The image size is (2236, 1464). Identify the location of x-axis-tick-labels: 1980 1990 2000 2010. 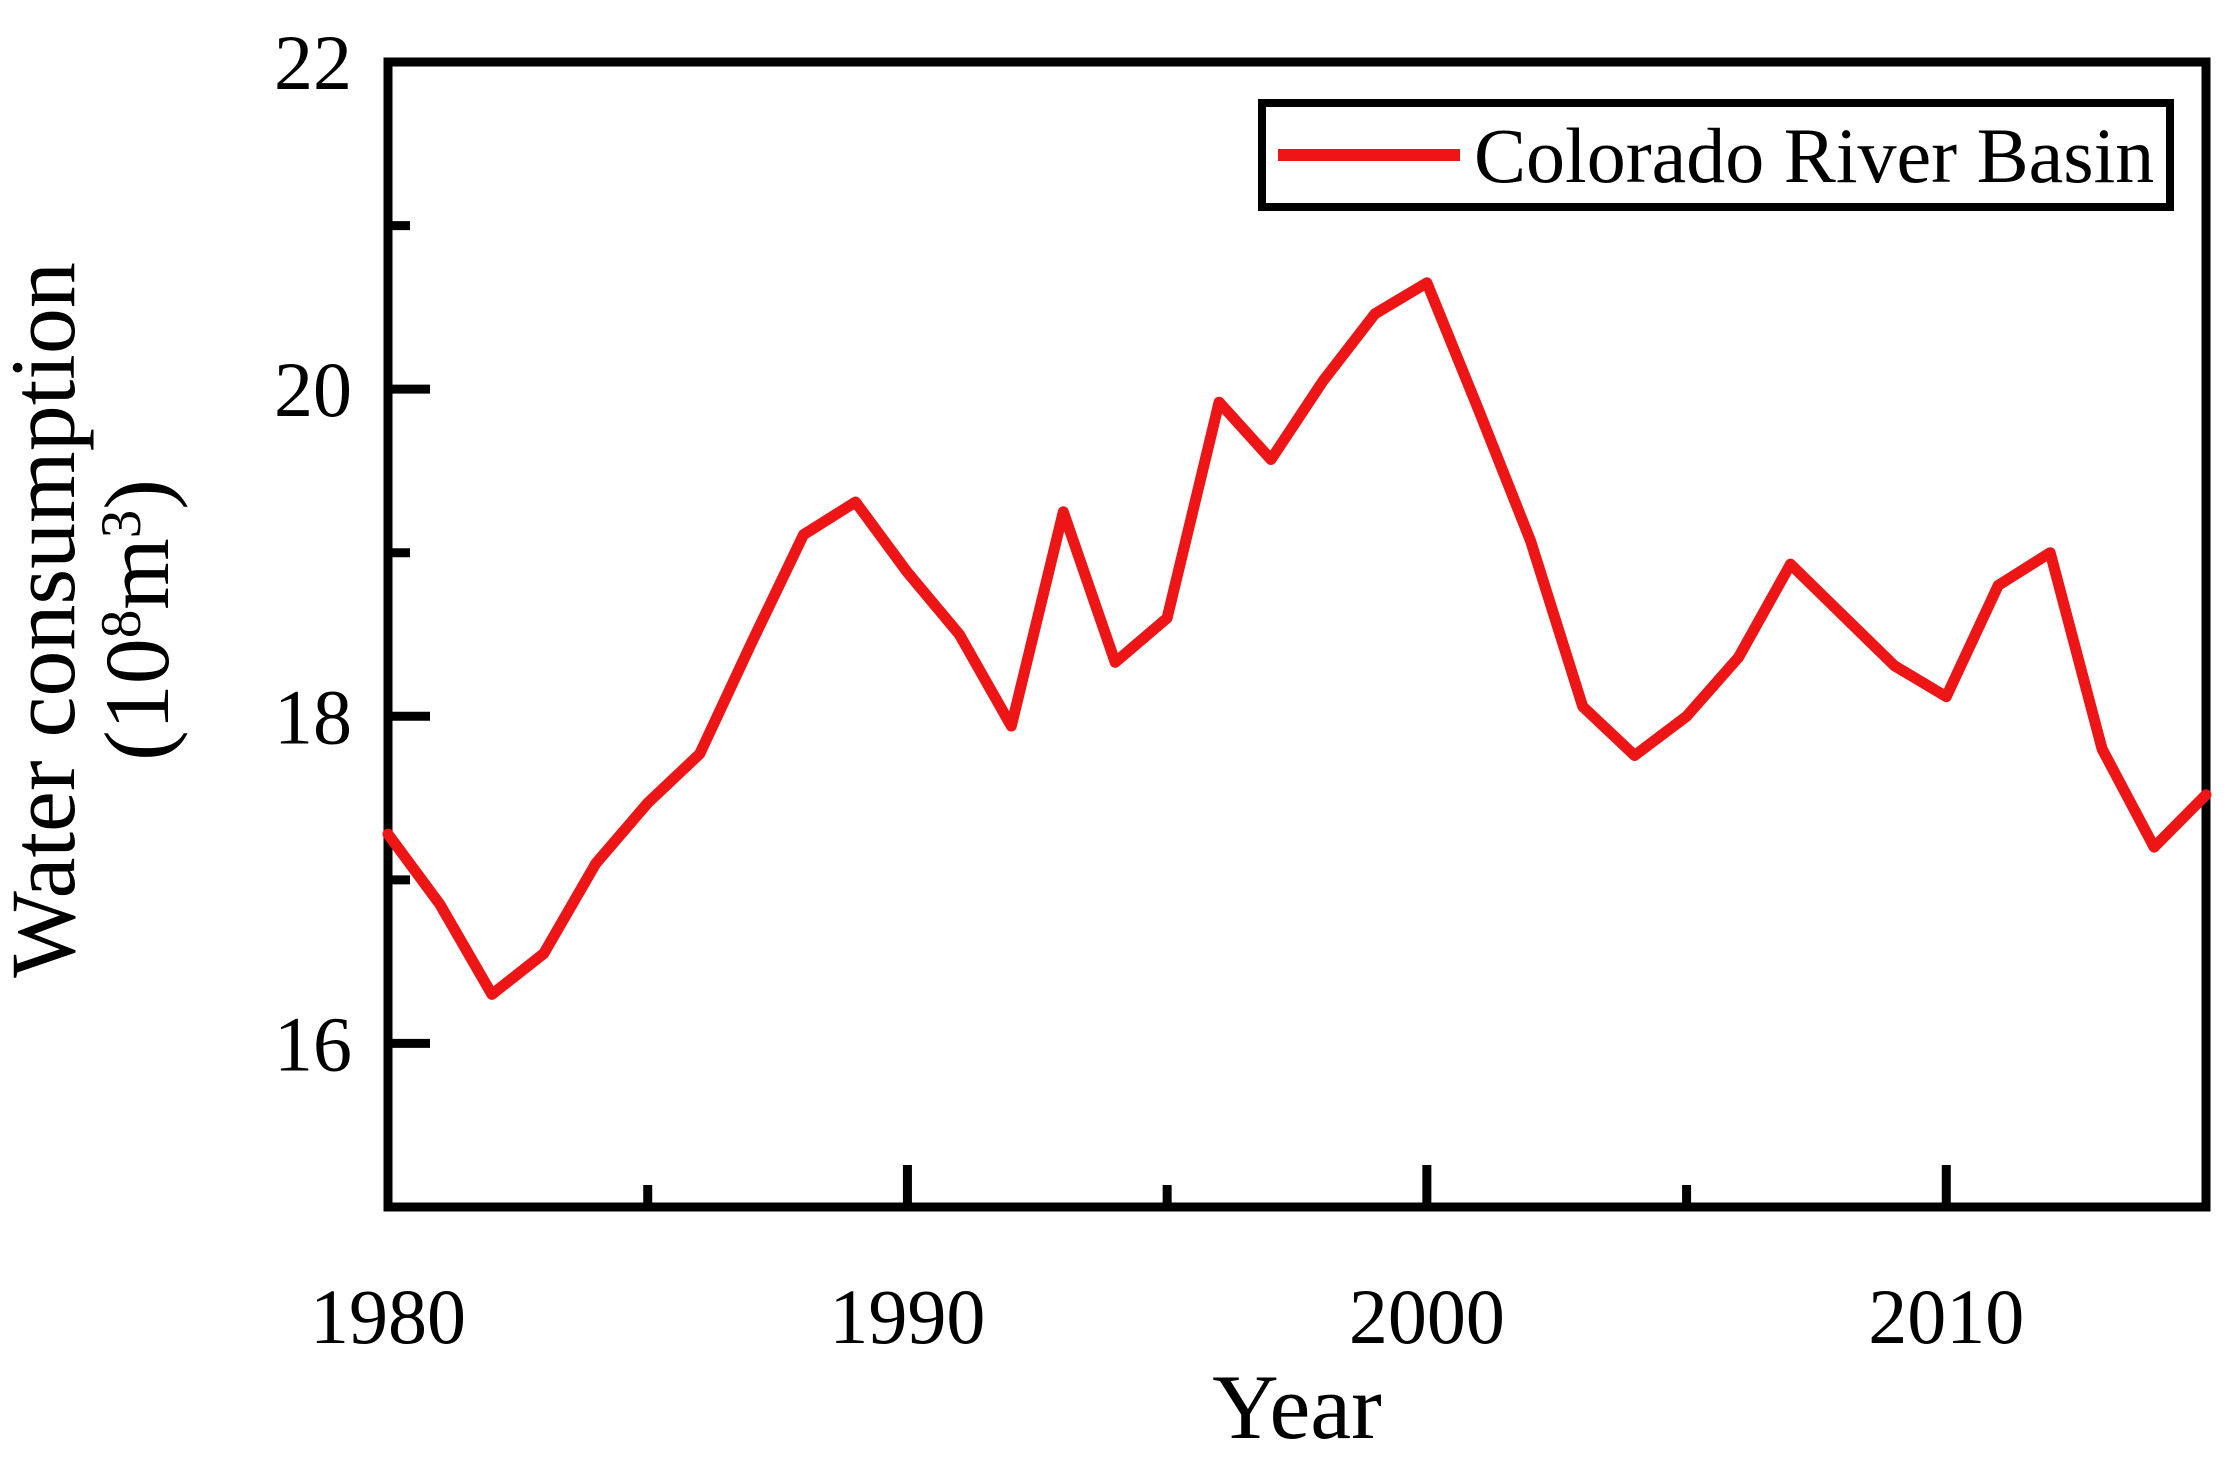
(1167, 1316).